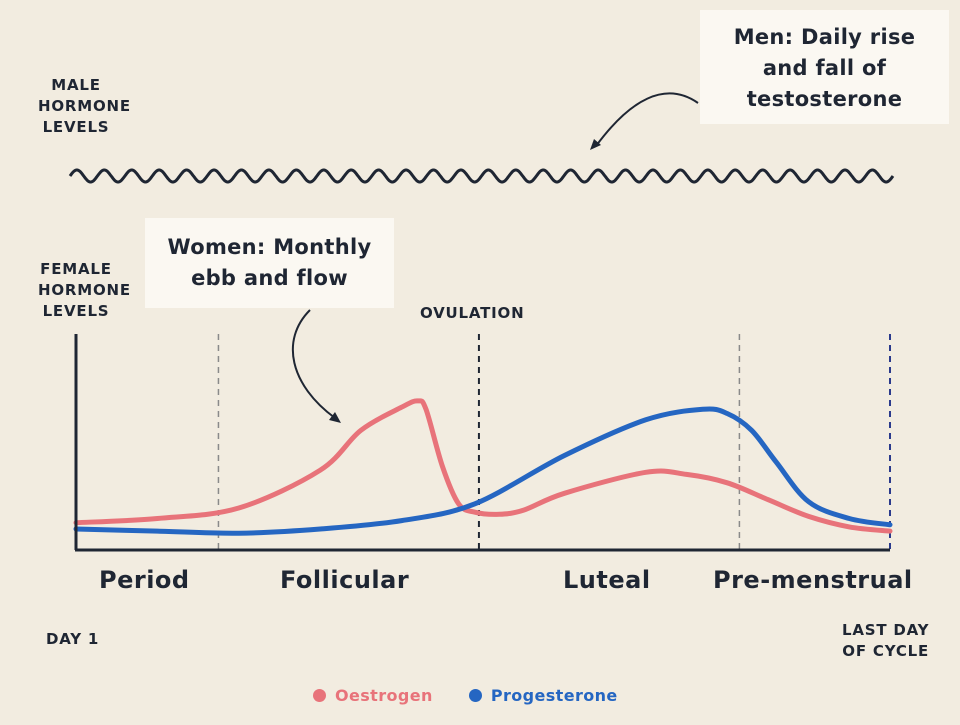 The width and height of the screenshot is (960, 725). Describe the element at coordinates (481, 176) in the screenshot. I see `testosterone-wavy-line` at that location.